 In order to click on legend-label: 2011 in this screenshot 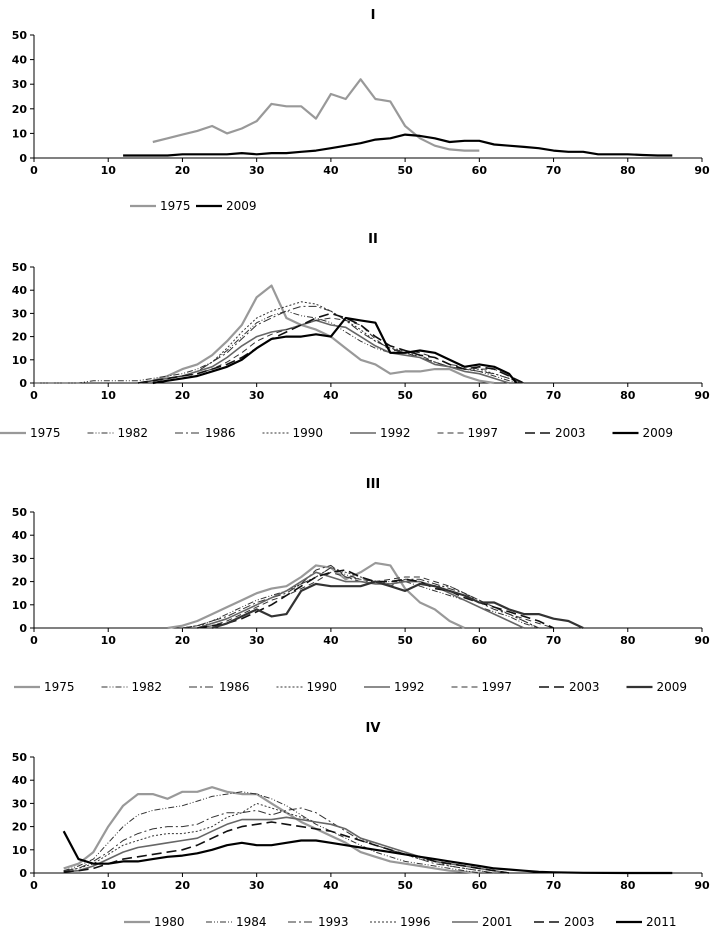, I will do `click(661, 922)`.